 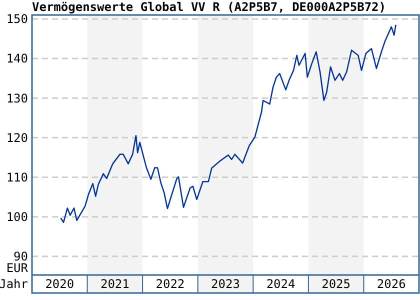 What do you see at coordinates (17, 59) in the screenshot?
I see `y-tick-label: 140` at bounding box center [17, 59].